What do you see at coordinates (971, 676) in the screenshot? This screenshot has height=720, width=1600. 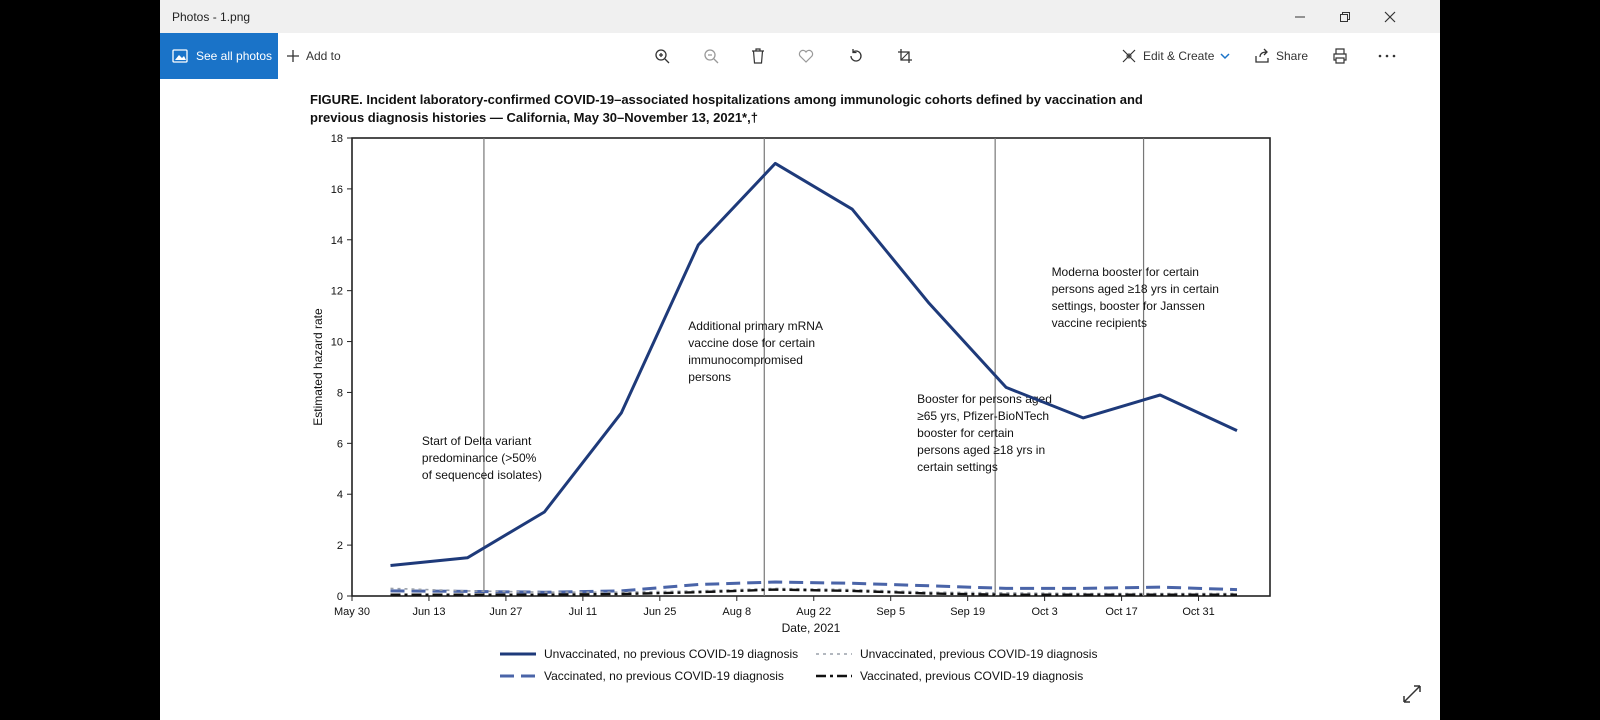 I see `legend-label: Vaccinated, previous COVID-19 diagnosis` at bounding box center [971, 676].